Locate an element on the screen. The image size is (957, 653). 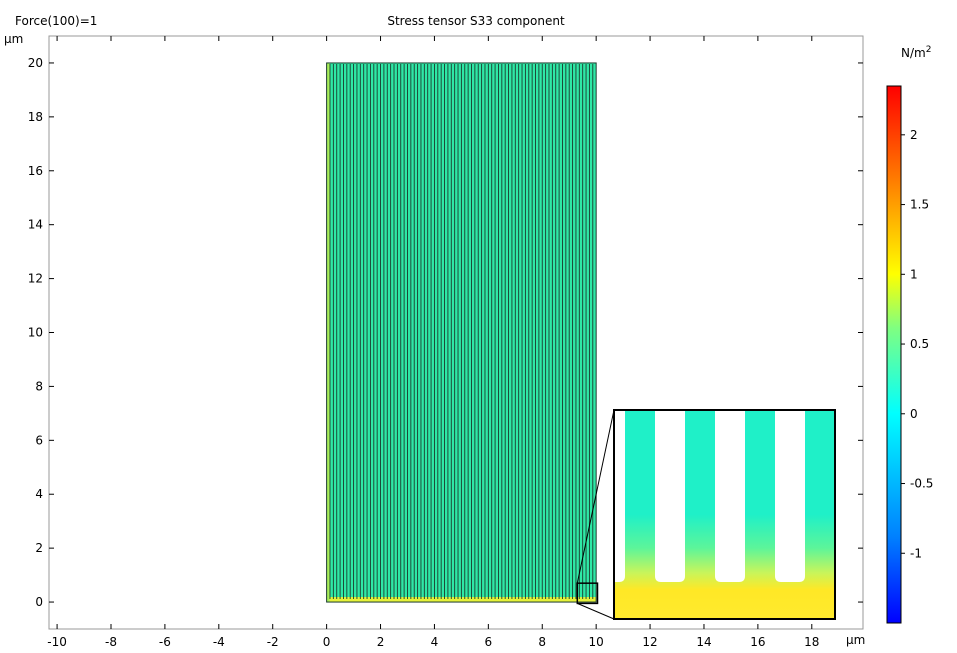
x-tick-label: 14 is located at coordinates (703, 642).